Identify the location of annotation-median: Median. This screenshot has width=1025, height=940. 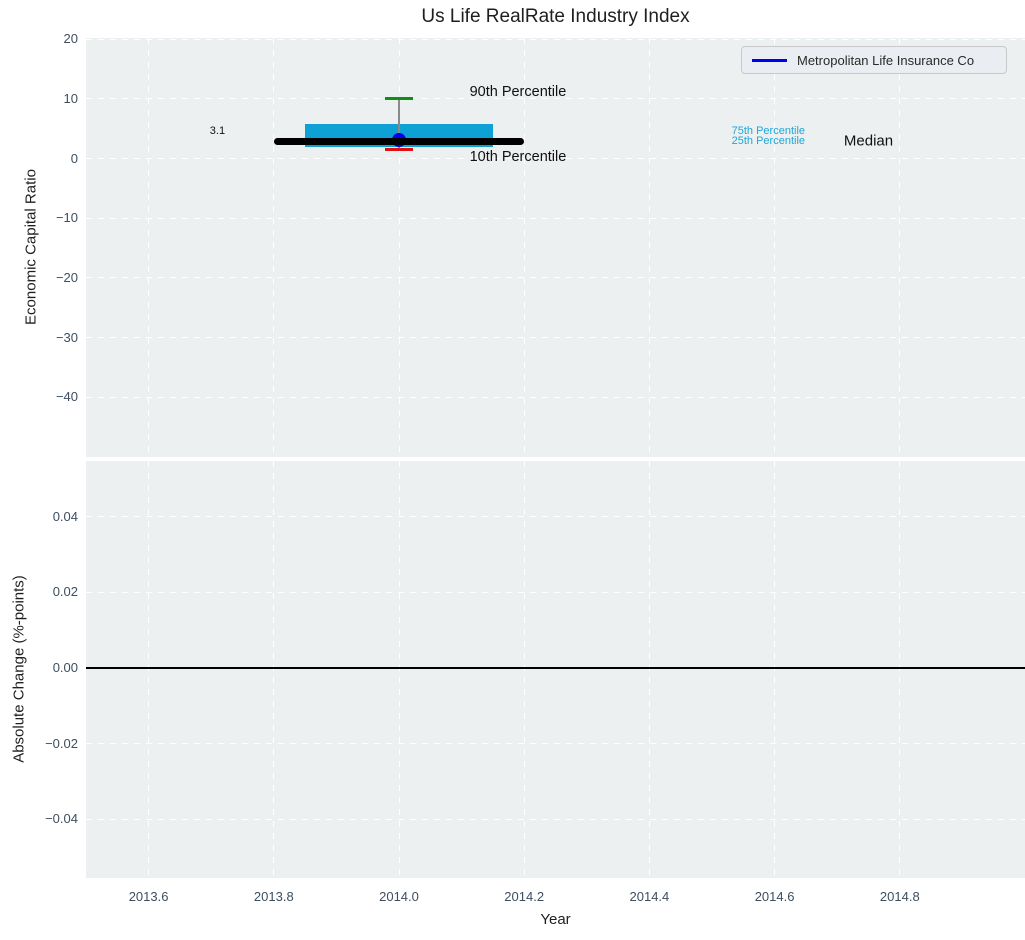
(868, 141).